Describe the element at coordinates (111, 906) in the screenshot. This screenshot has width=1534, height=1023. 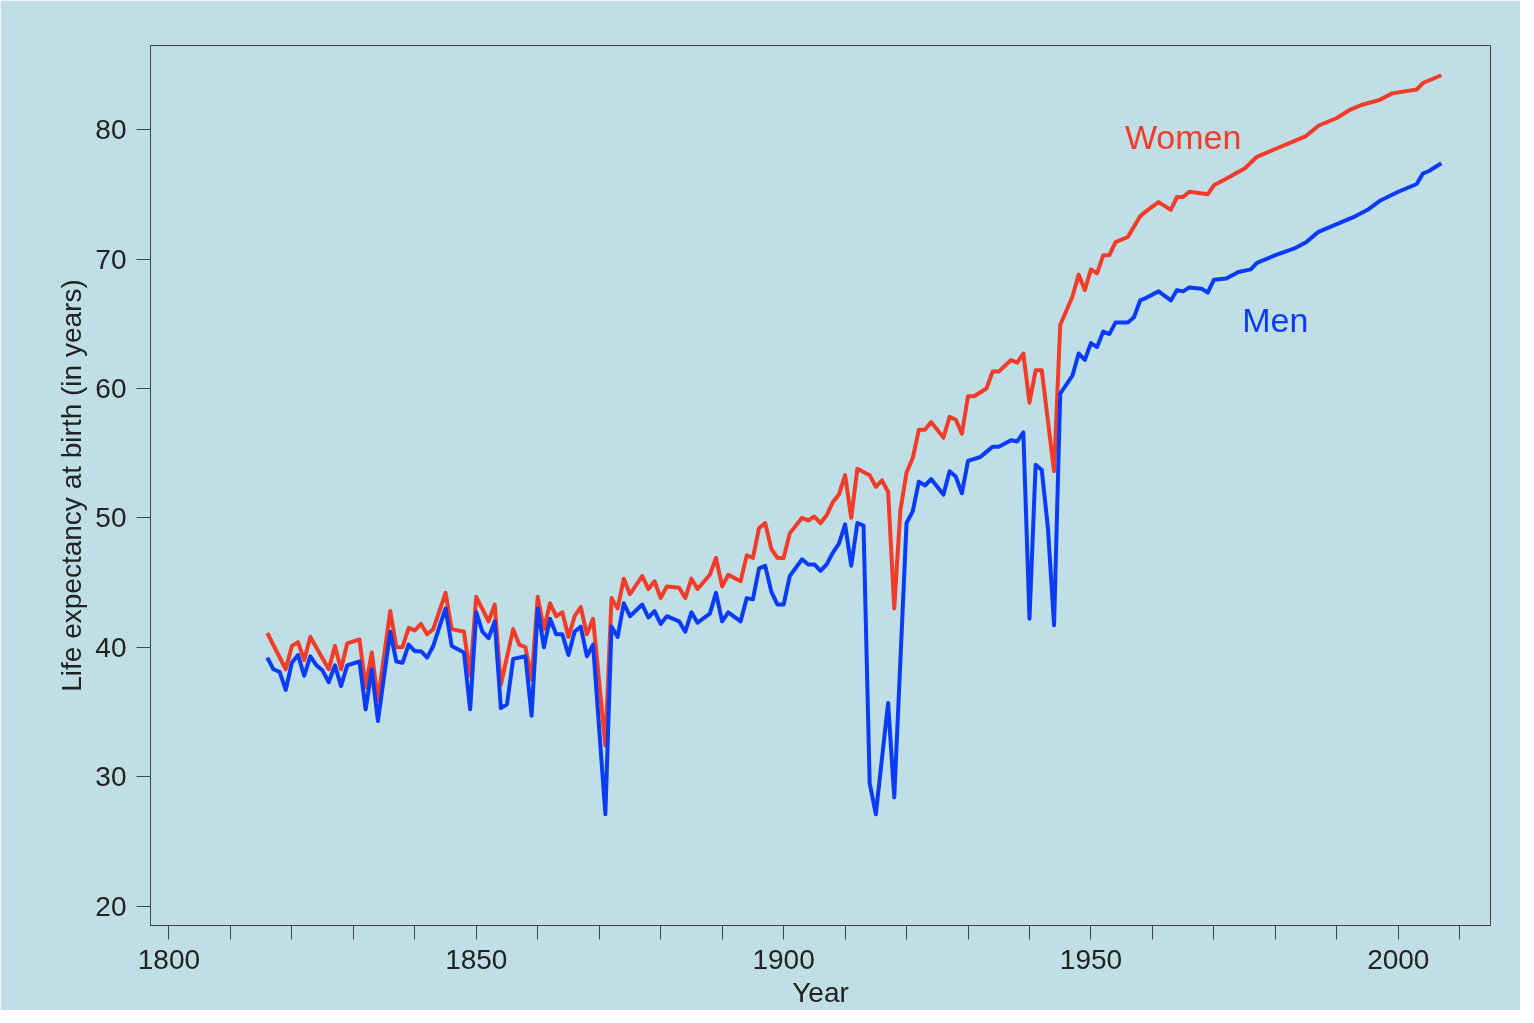
I see `y-tick-label: 20` at that location.